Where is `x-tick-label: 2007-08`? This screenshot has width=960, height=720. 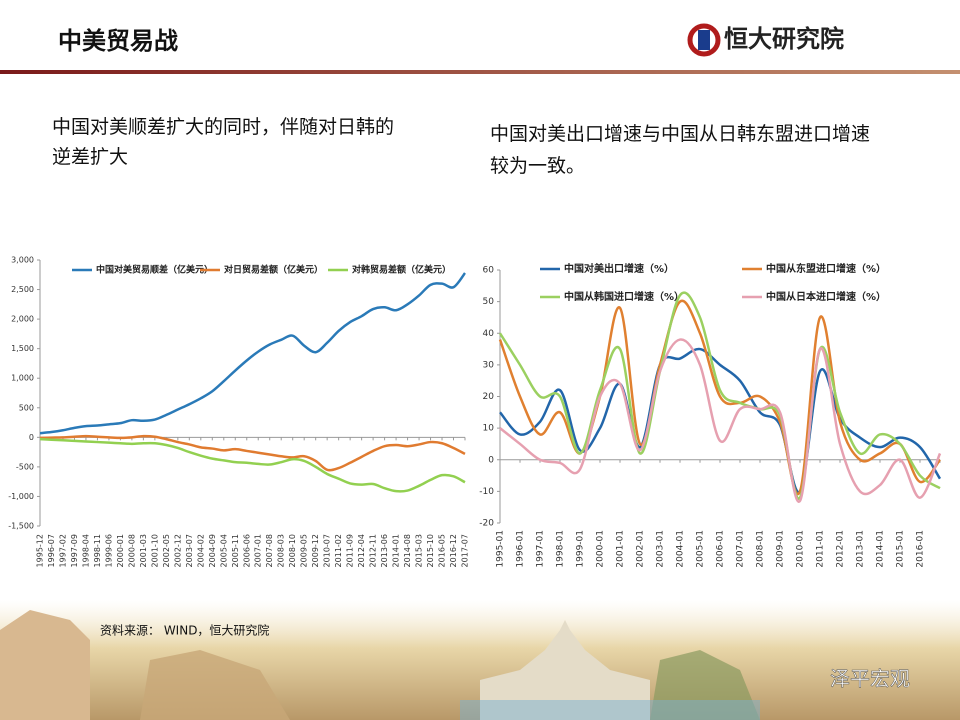
x-tick-label: 2007-08 is located at coordinates (269, 550).